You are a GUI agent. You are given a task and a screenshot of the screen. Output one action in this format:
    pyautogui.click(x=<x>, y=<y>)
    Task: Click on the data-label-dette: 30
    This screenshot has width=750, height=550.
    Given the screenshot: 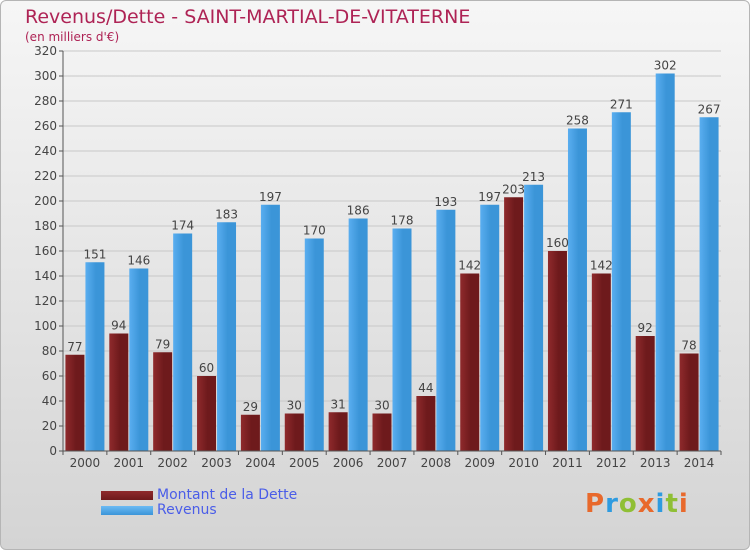 What is the action you would take?
    pyautogui.click(x=381, y=406)
    